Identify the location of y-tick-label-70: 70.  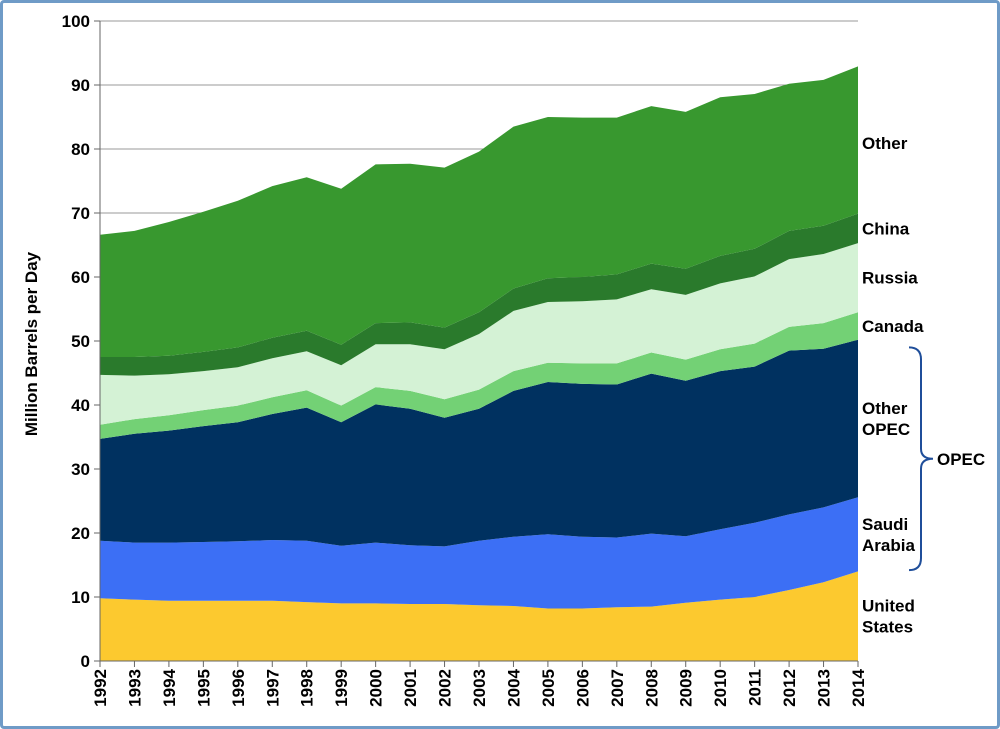
(80, 213).